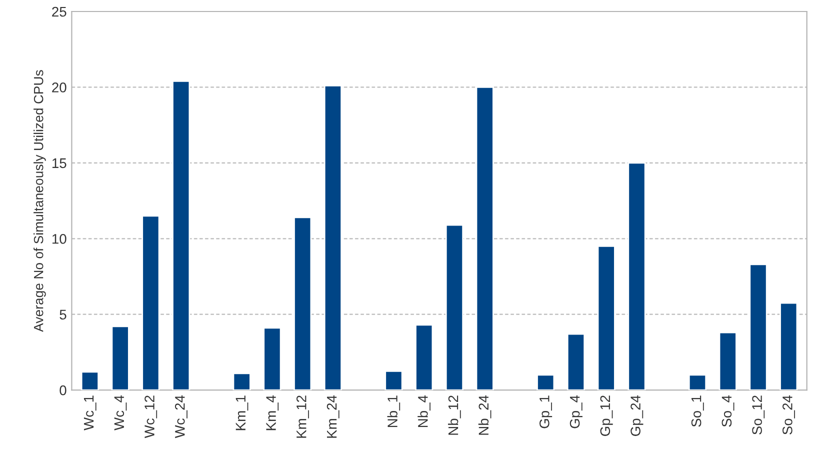  What do you see at coordinates (151, 417) in the screenshot?
I see `x-tick-label: Wc_12` at bounding box center [151, 417].